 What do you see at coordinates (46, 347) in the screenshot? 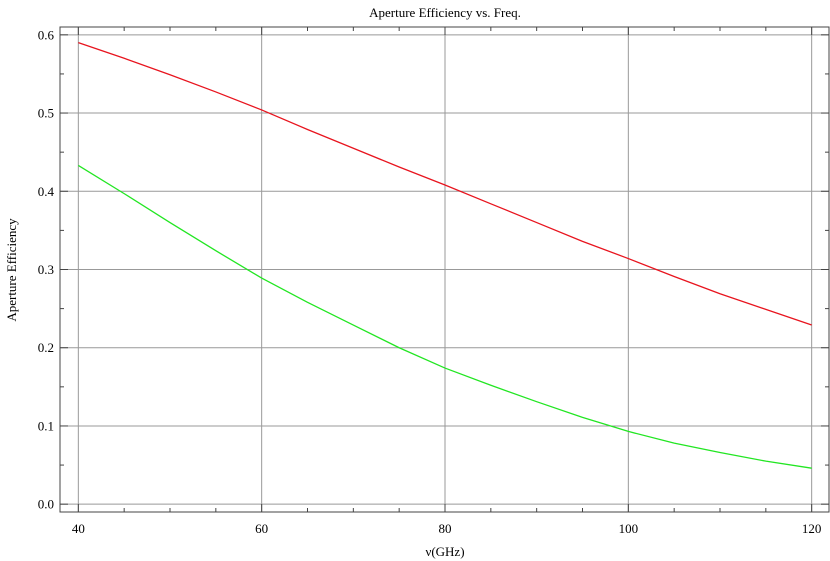
I see `y-tick-label: 0.2` at bounding box center [46, 347].